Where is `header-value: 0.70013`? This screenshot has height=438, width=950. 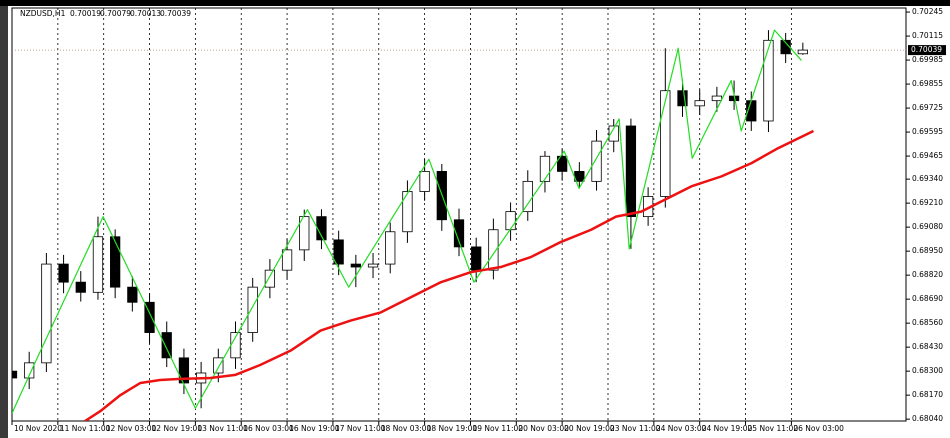
header-value: 0.70013 is located at coordinates (145, 13).